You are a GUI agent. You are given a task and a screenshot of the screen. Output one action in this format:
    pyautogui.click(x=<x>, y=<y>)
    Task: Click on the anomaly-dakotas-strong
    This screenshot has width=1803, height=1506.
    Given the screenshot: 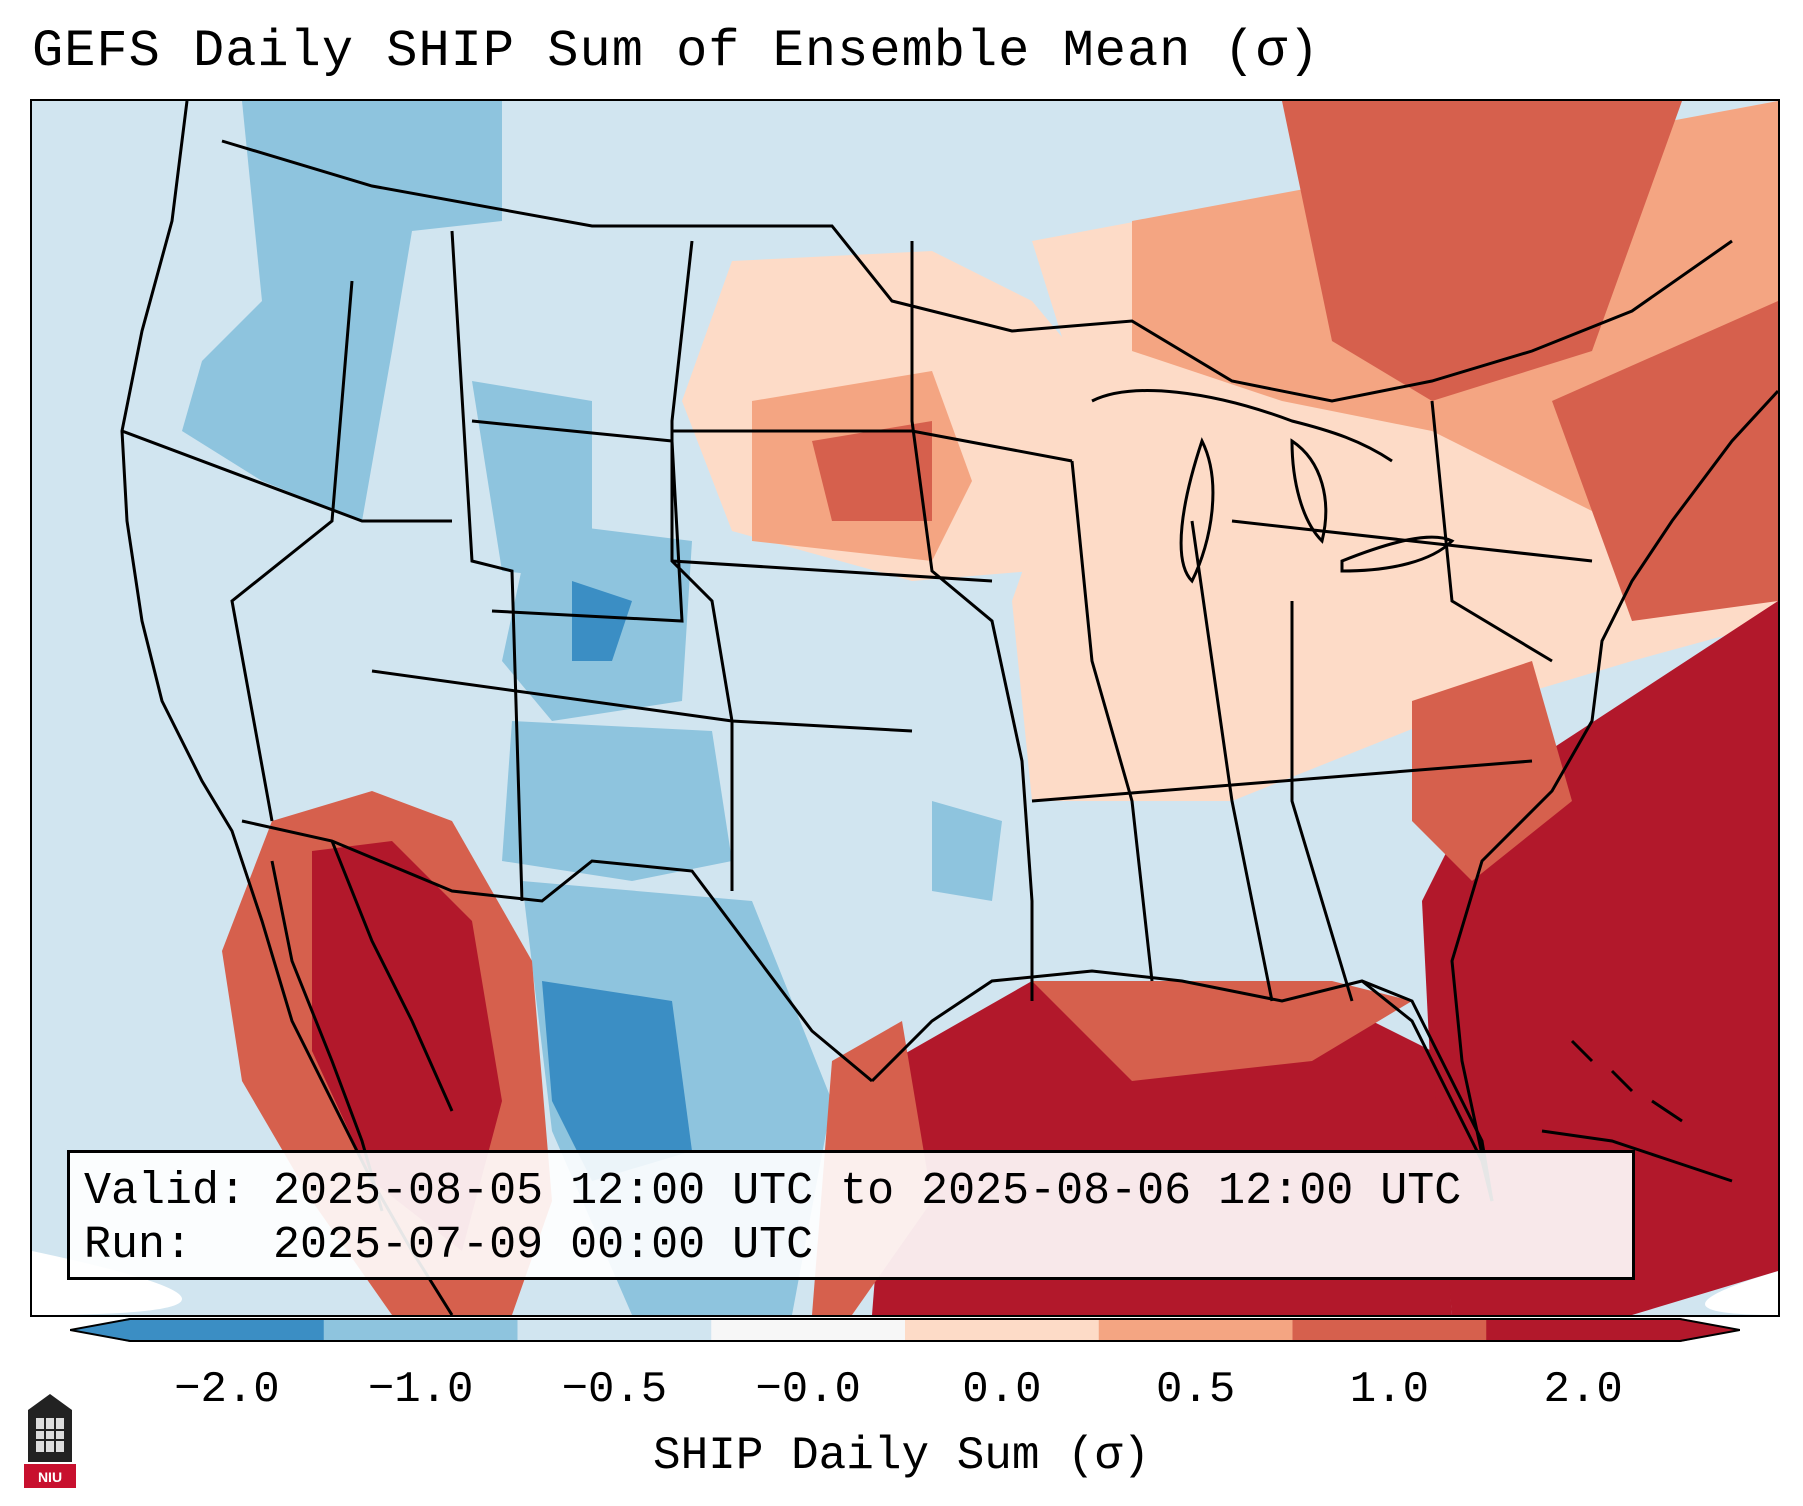 What is the action you would take?
    pyautogui.click(x=872, y=471)
    